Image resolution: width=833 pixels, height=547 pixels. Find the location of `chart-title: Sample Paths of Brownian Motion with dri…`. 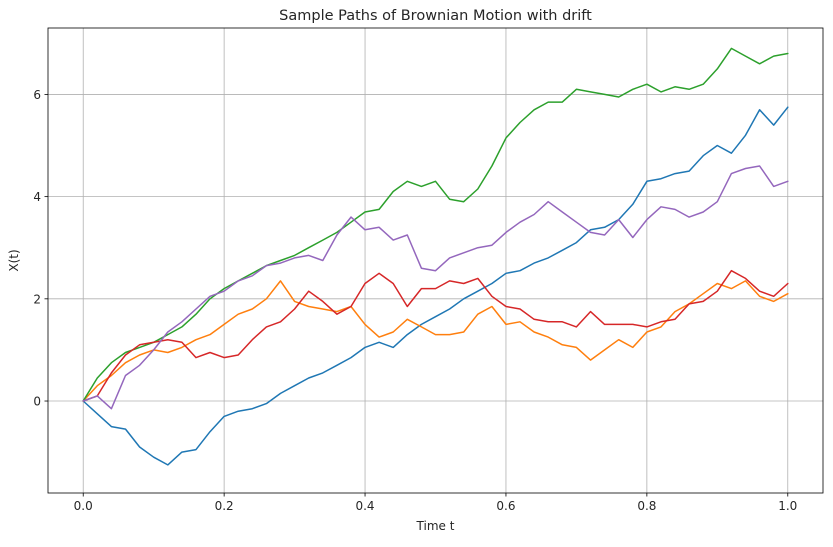

chart-title: Sample Paths of Brownian Motion with dri… is located at coordinates (435, 16).